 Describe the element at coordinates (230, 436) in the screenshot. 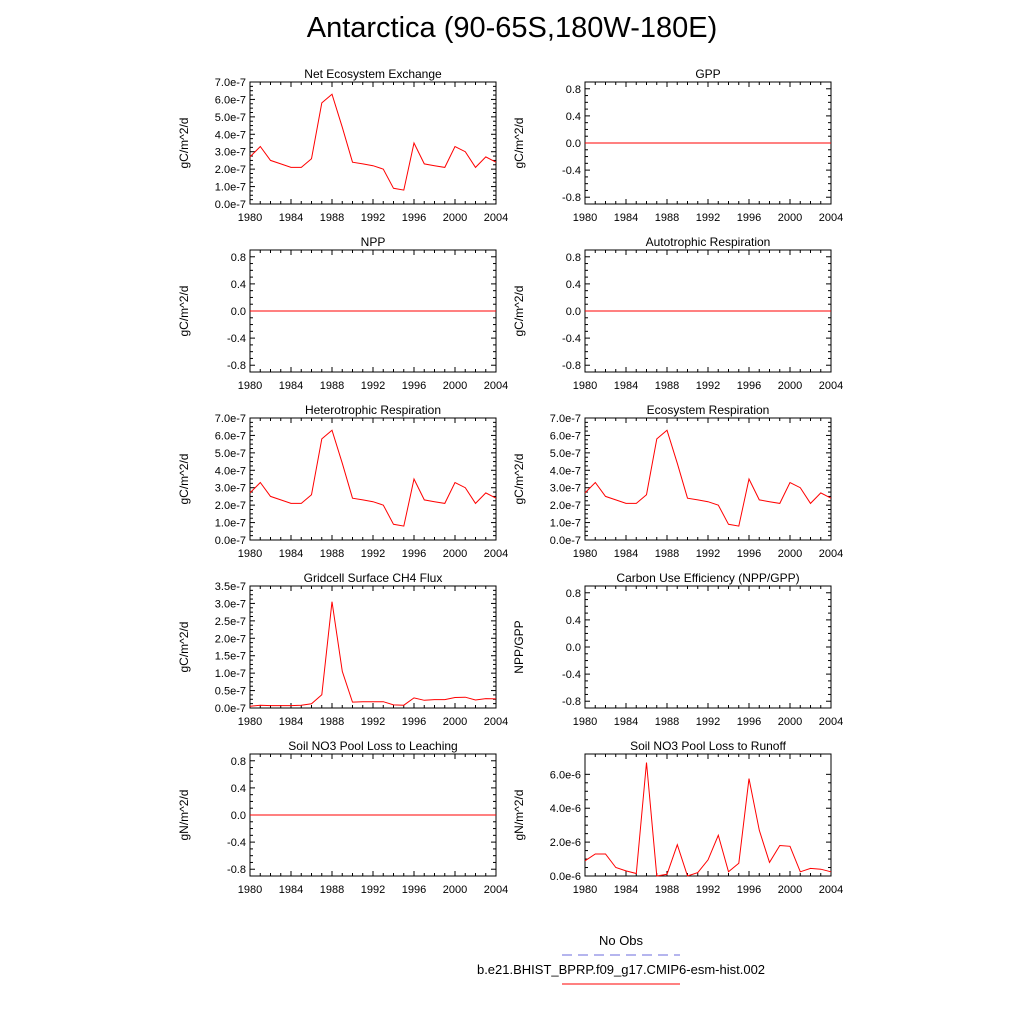

I see `y-tick-label: 6.0e-7` at that location.